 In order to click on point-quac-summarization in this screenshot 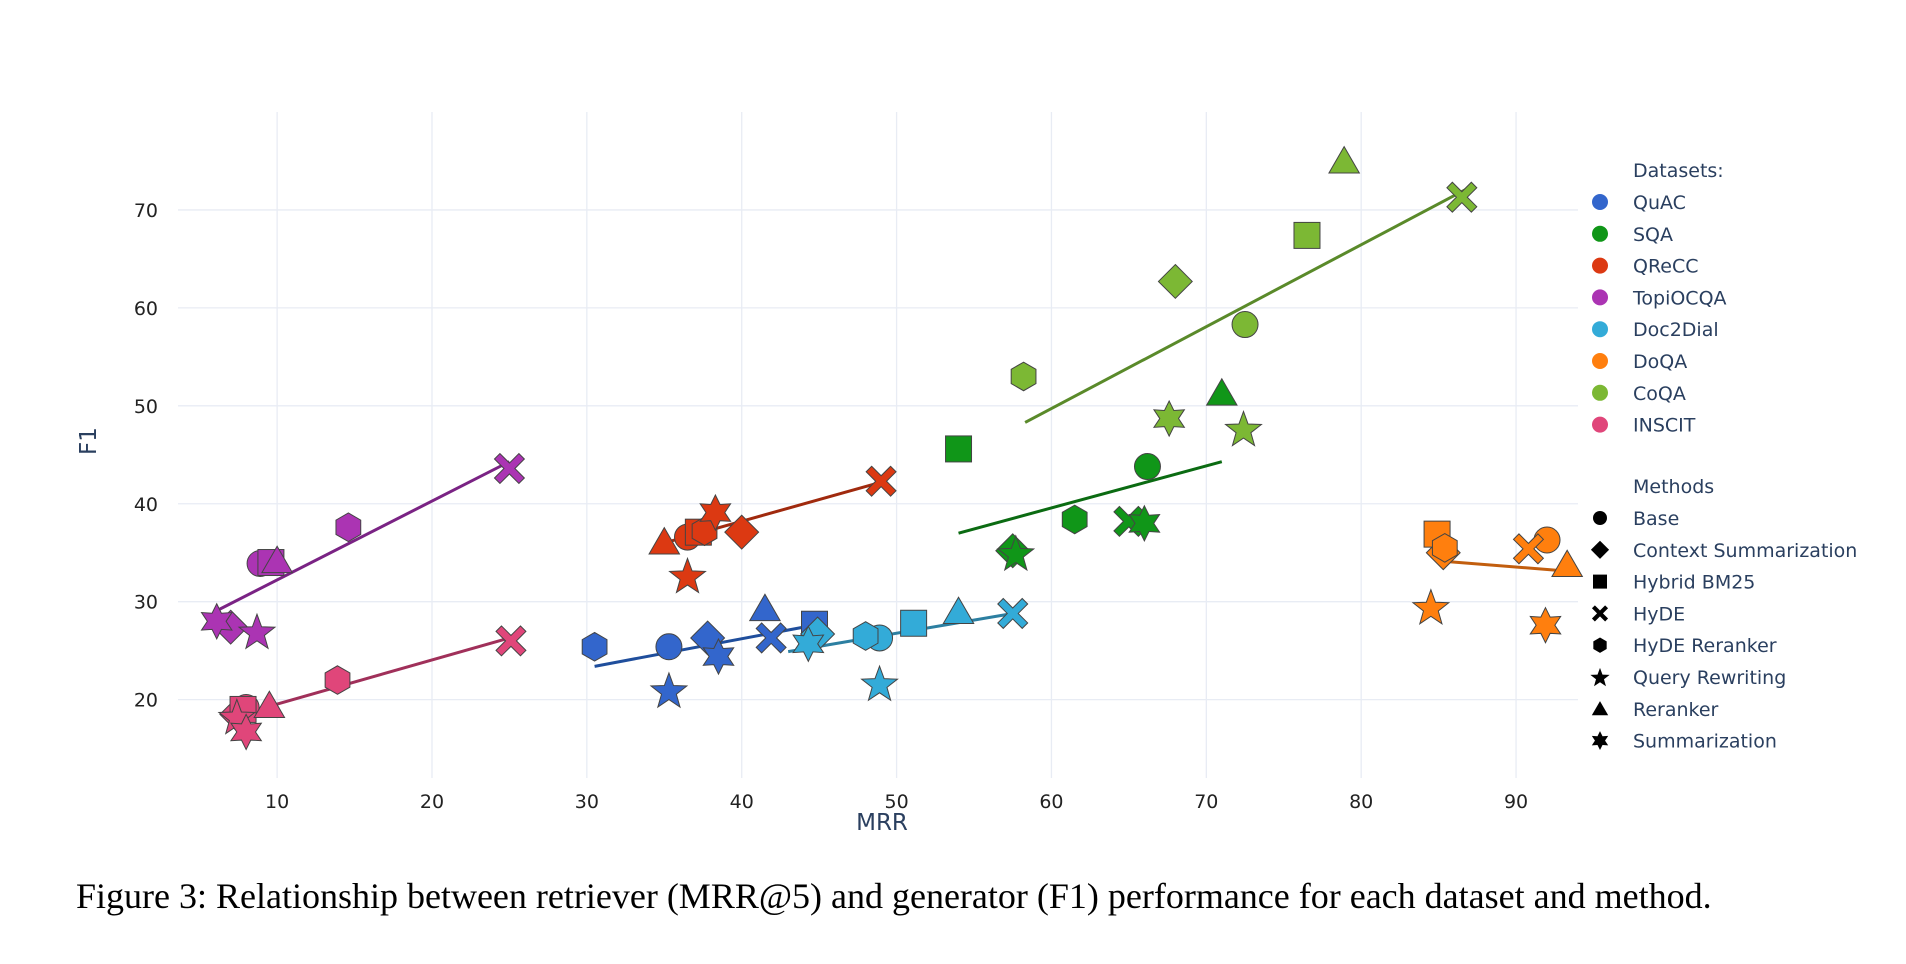, I will do `click(718, 656)`.